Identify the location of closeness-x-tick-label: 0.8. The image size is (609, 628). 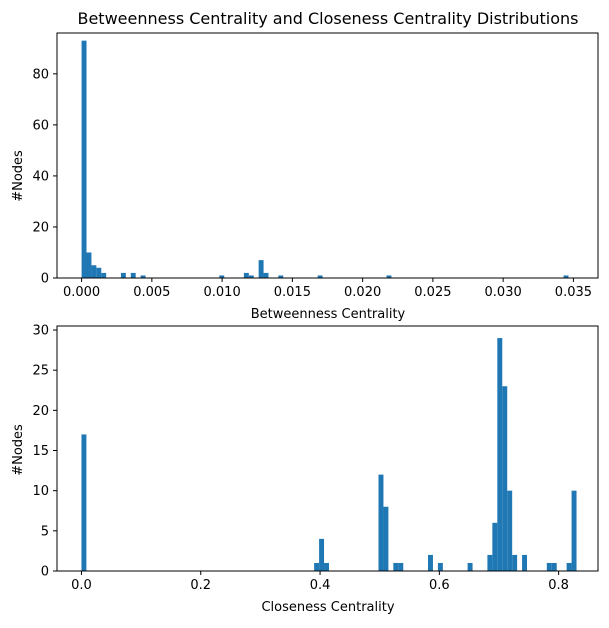
(558, 585).